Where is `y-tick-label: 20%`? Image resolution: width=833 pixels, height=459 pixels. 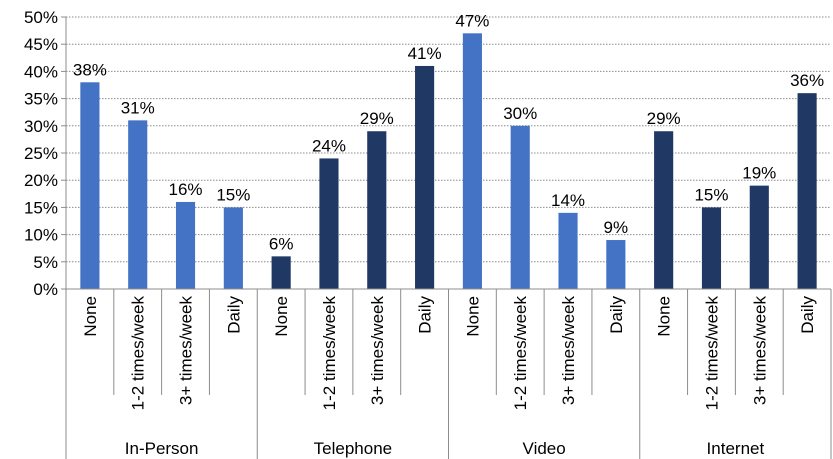 y-tick-label: 20% is located at coordinates (41, 180).